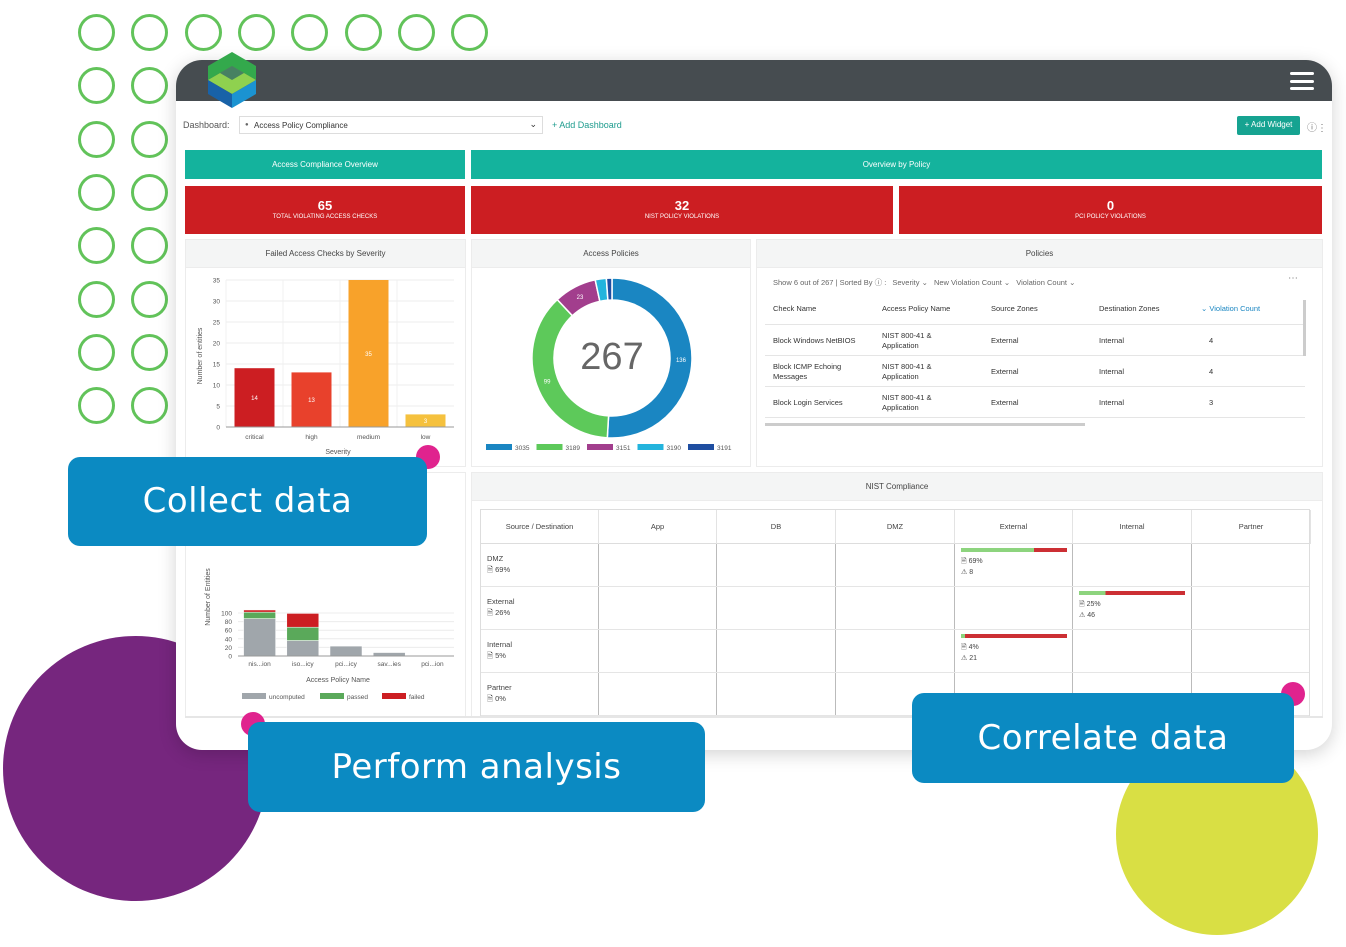 Image resolution: width=1346 pixels, height=947 pixels. I want to click on nist-cell: 🗎 69% ⚠ 8, so click(1014, 563).